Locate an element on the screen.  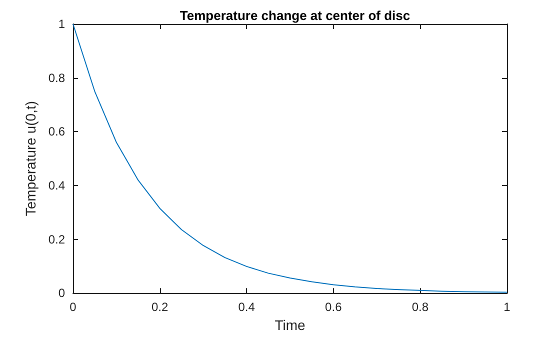
chart-title: Temperature change at center of disc is located at coordinates (295, 15).